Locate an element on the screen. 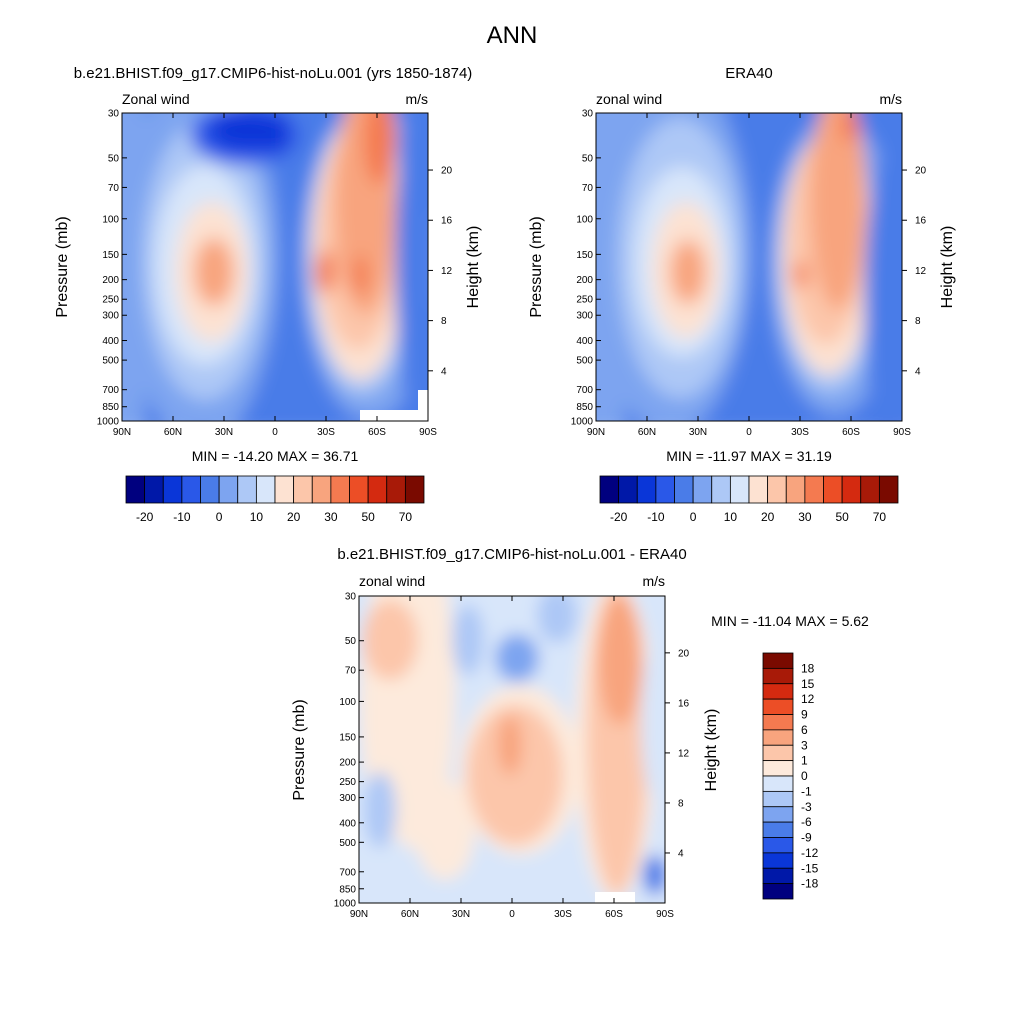 The image size is (1024, 1024). x-tick-label: 90S is located at coordinates (665, 914).